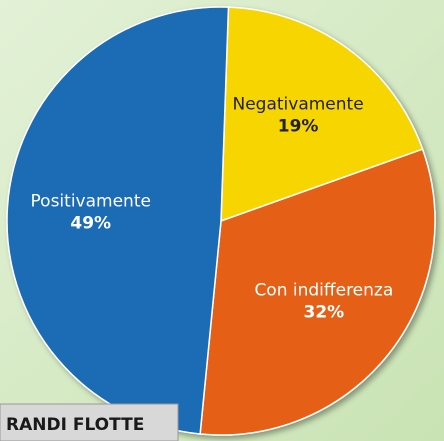  I want to click on caption-box, so click(89, 422).